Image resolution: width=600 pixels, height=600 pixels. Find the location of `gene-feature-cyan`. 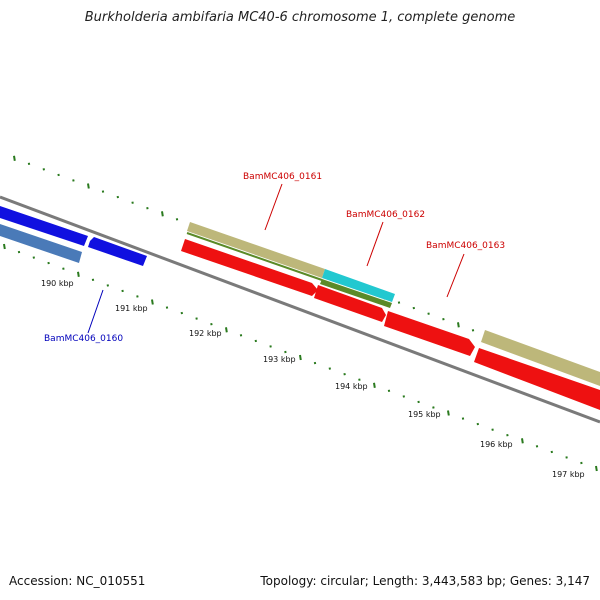

gene-feature-cyan is located at coordinates (358, 285).